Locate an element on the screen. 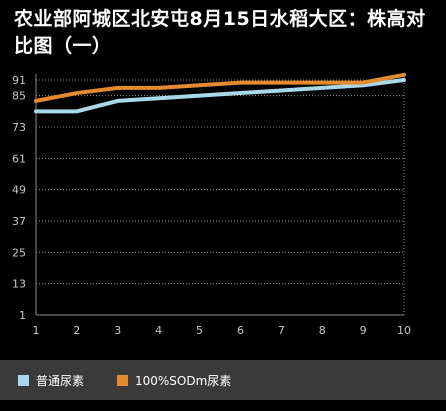 Image resolution: width=446 pixels, height=411 pixels. x-tick-label: 8 is located at coordinates (322, 330).